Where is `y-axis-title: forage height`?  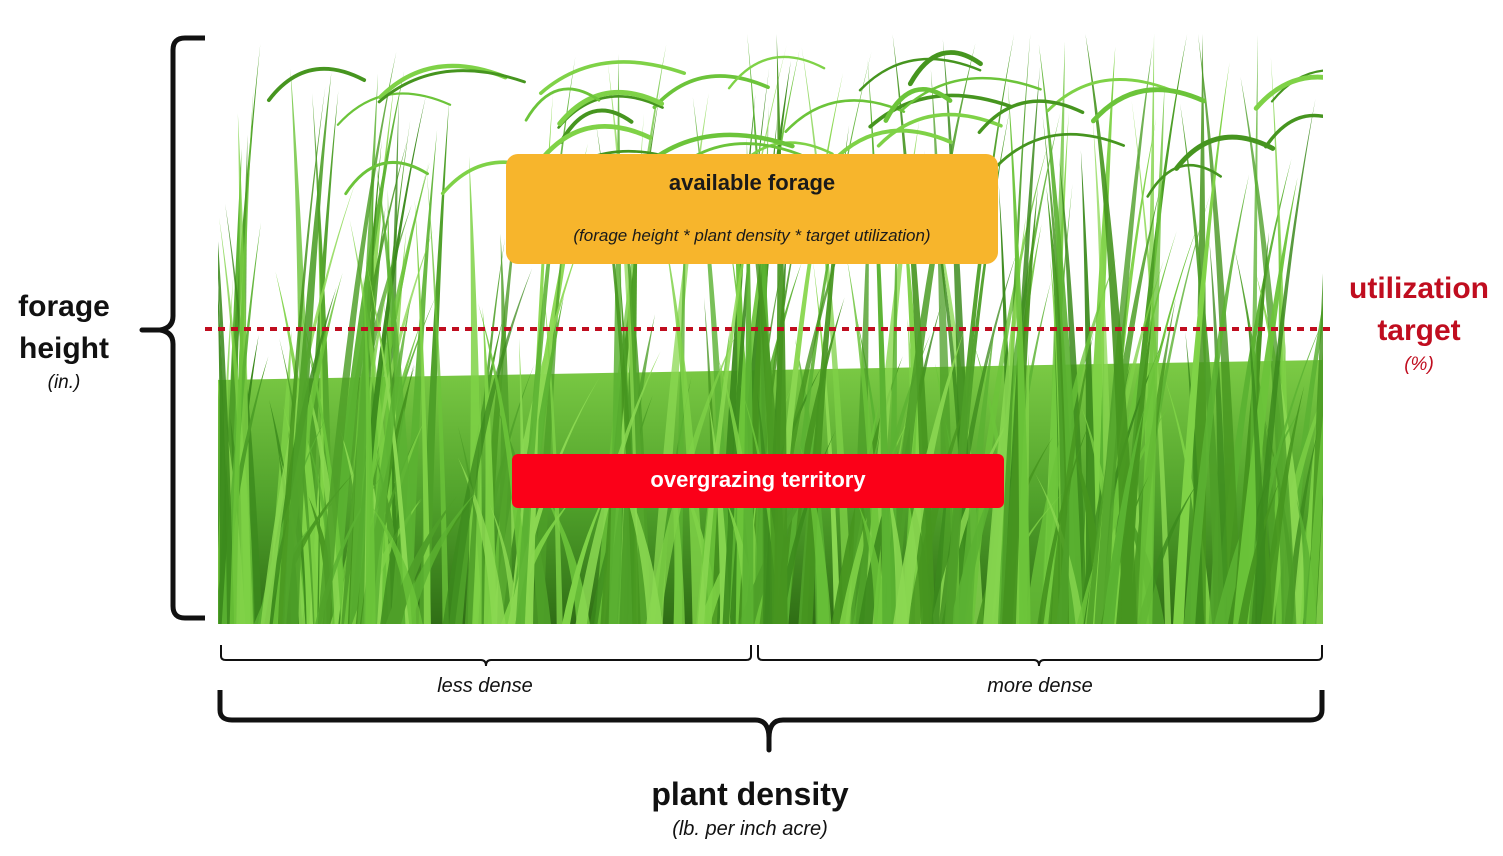
y-axis-title: forage height is located at coordinates (64, 327).